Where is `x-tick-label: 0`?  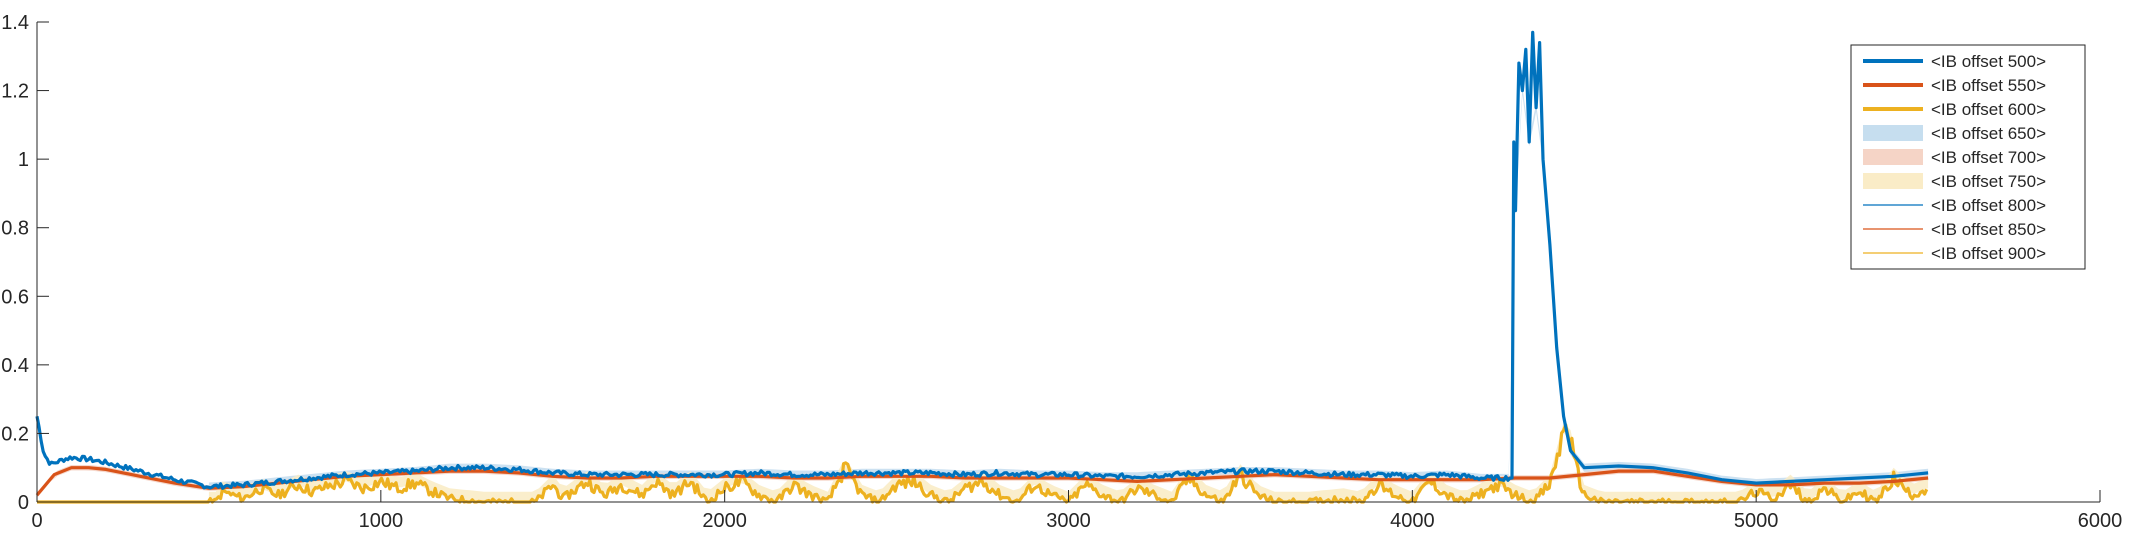 x-tick-label: 0 is located at coordinates (36, 521).